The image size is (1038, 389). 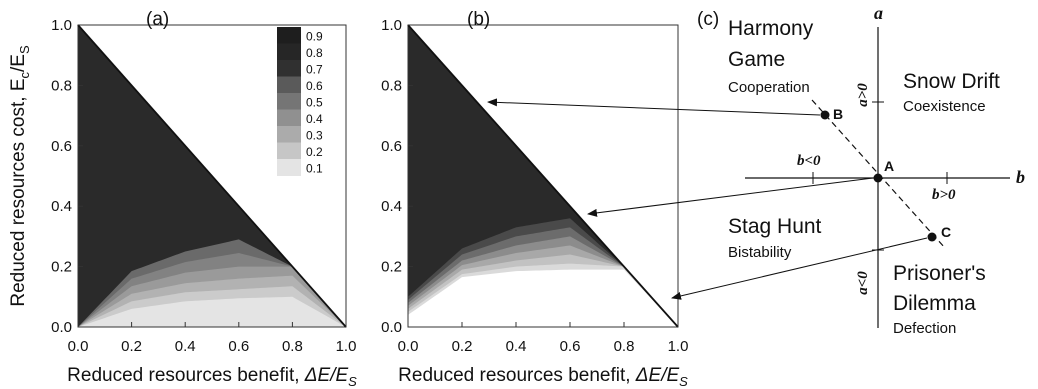 What do you see at coordinates (932, 237) in the screenshot?
I see `point-c-marker` at bounding box center [932, 237].